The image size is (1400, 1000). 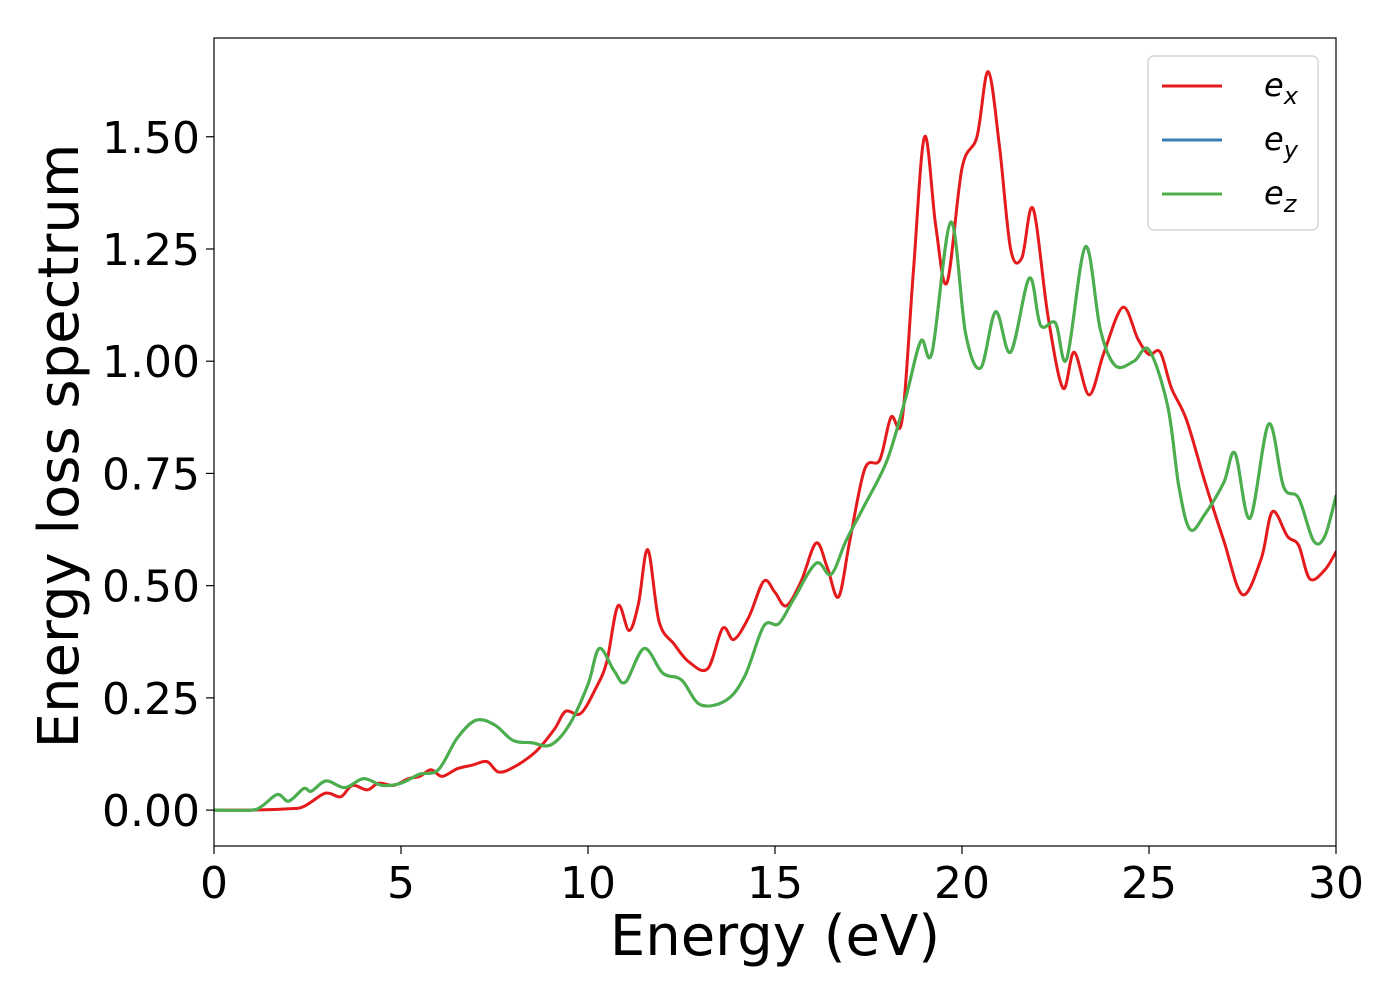 I want to click on y-tick-label: 1.25, so click(x=151, y=250).